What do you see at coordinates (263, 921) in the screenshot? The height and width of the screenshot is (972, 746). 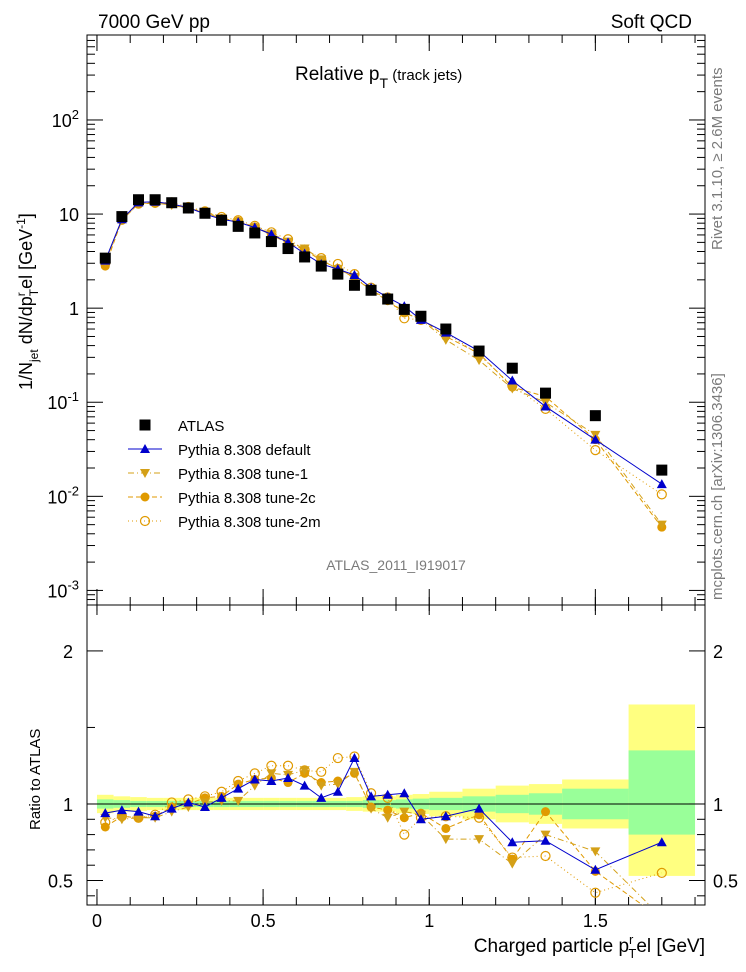 I see `x-tick-label: 0.5` at bounding box center [263, 921].